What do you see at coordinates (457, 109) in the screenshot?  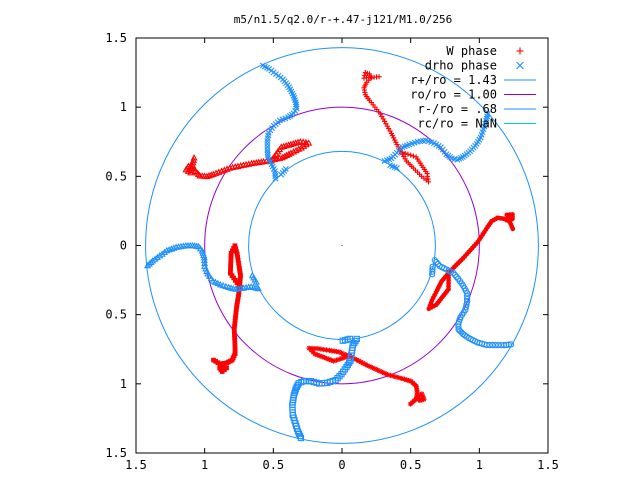 I see `legend-label: r-/ro = .68` at bounding box center [457, 109].